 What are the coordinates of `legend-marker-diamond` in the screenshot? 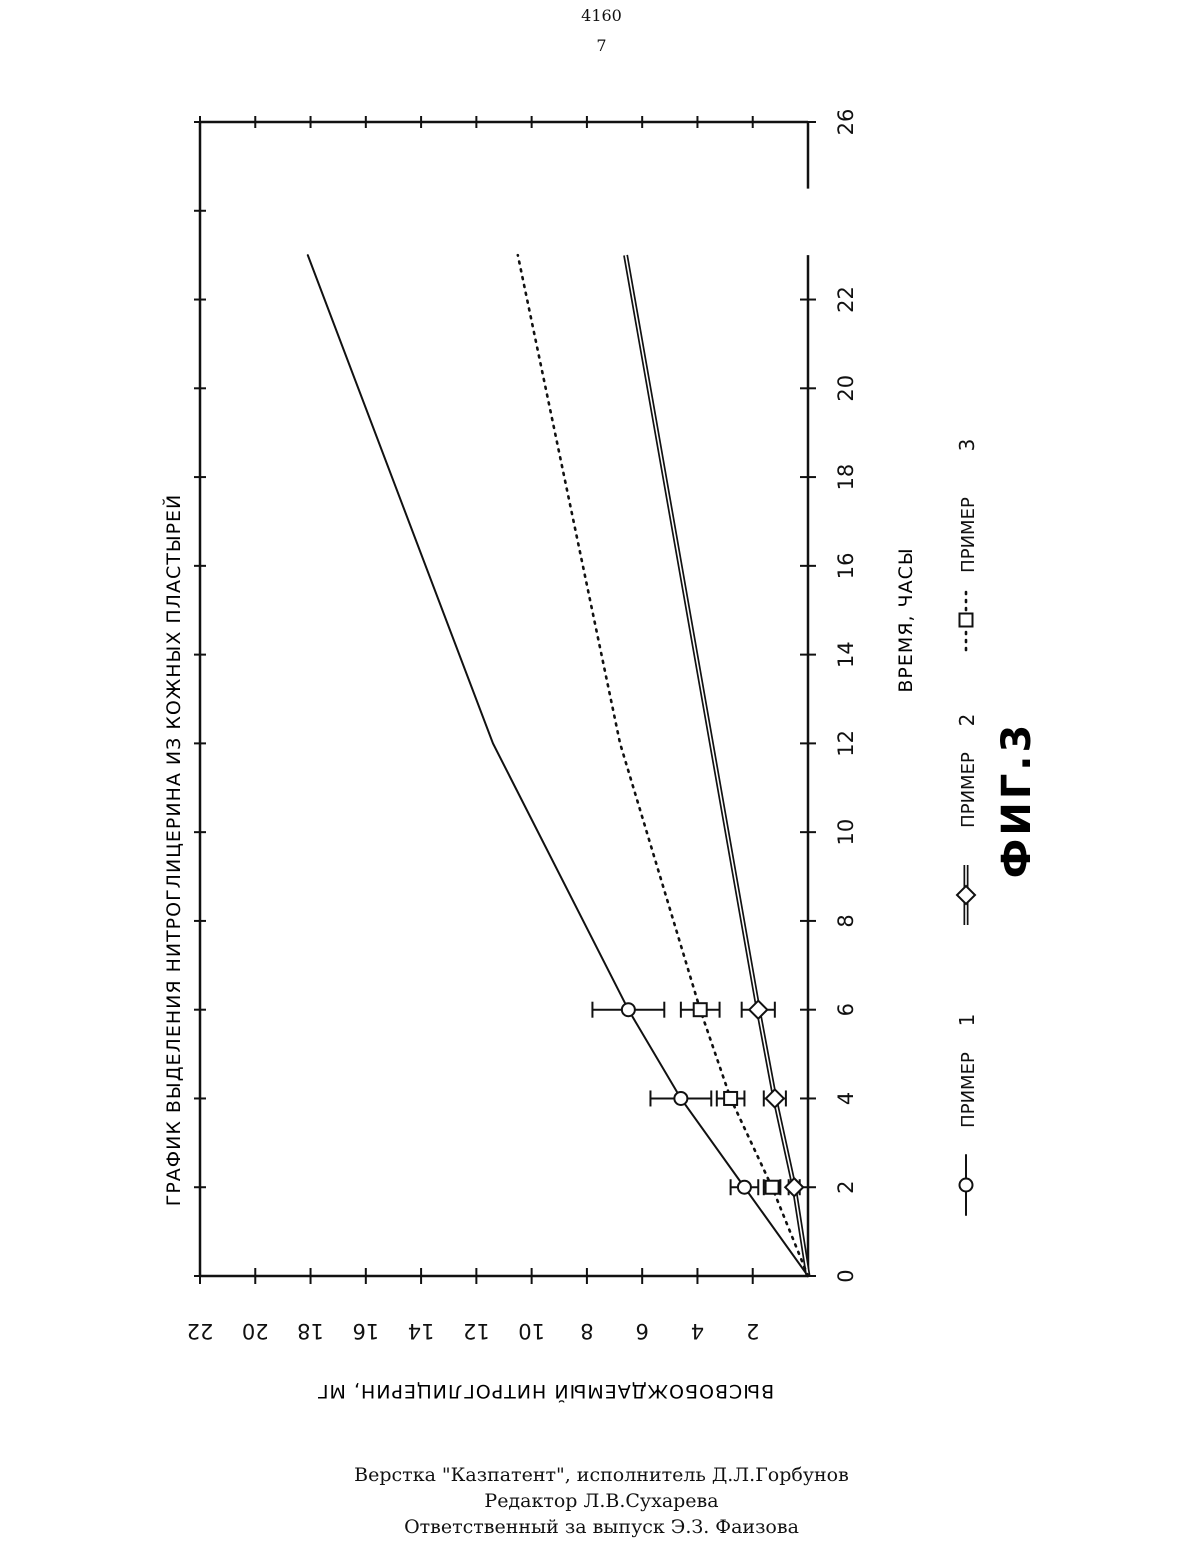 It's located at (966, 895).